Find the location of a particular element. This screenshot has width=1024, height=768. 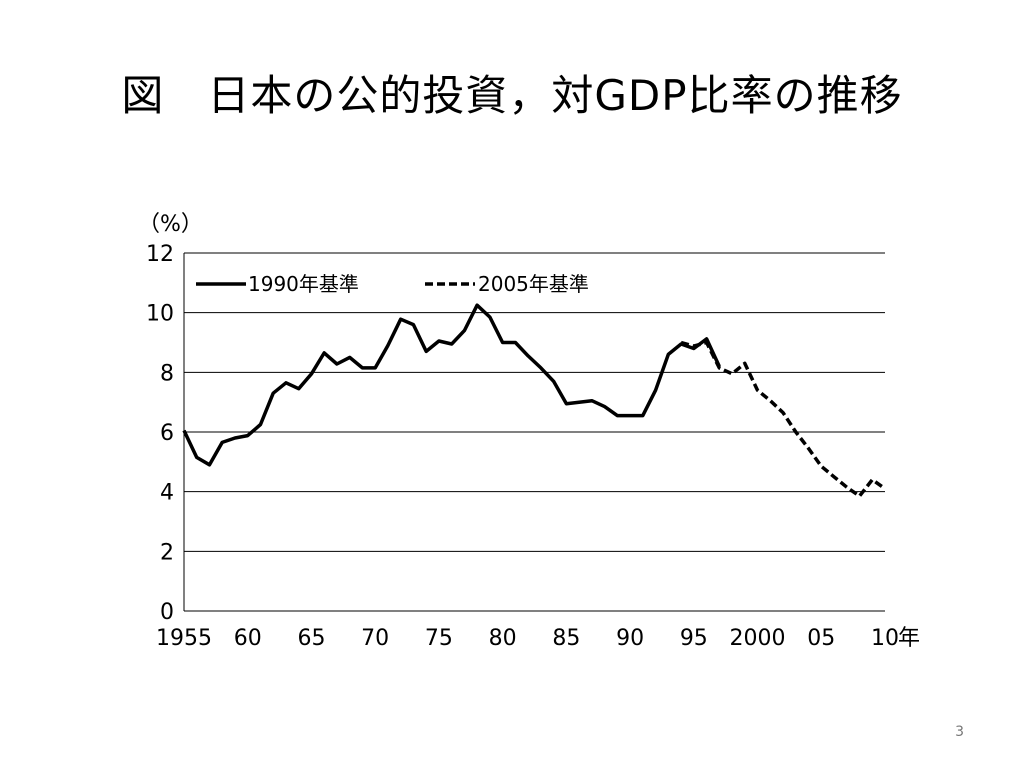

y-tick-label: 10 is located at coordinates (160, 314).